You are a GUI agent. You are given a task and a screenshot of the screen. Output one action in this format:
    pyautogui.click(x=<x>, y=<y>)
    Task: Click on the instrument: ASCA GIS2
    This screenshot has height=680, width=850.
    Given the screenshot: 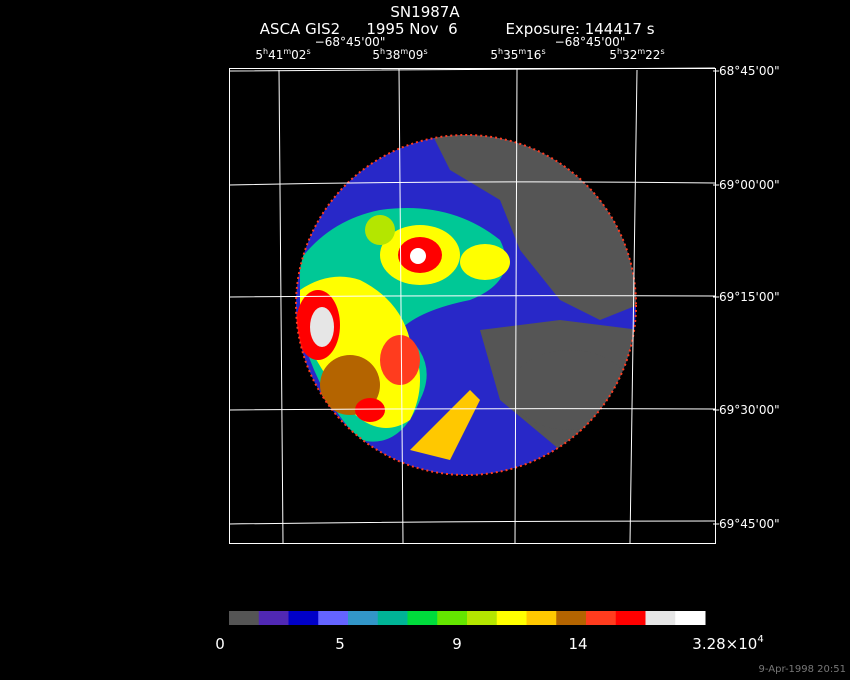 What is the action you would take?
    pyautogui.click(x=300, y=29)
    